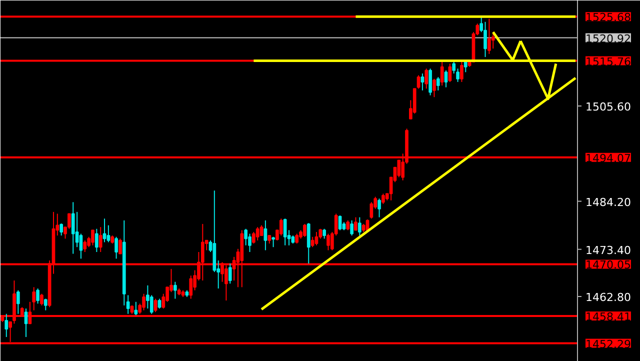  I want to click on ref-line-label: 1452.29, so click(608, 344).